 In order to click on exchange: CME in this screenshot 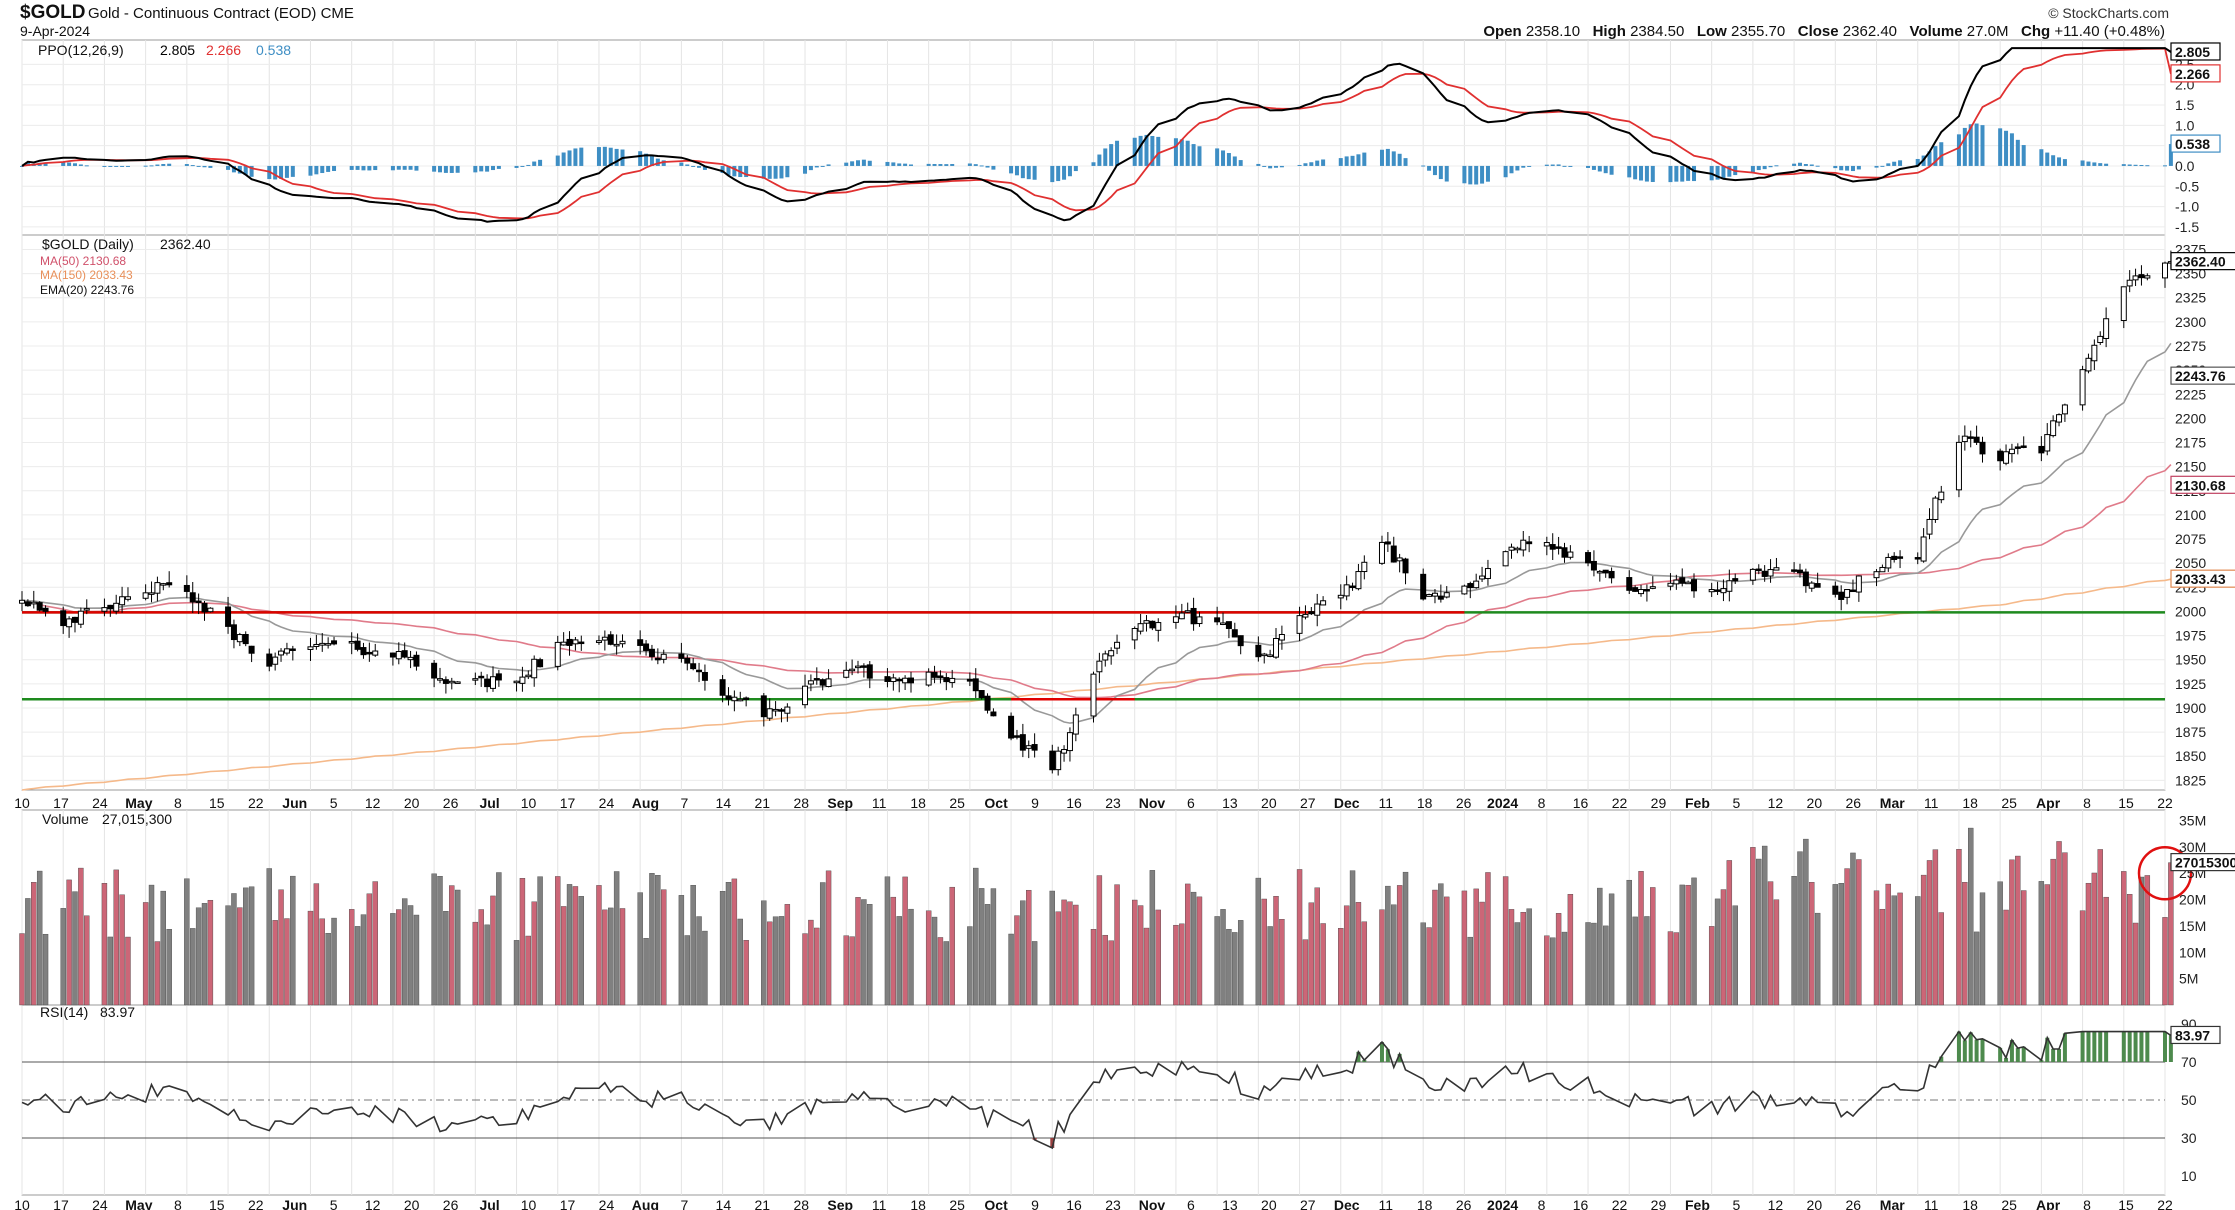, I will do `click(337, 13)`.